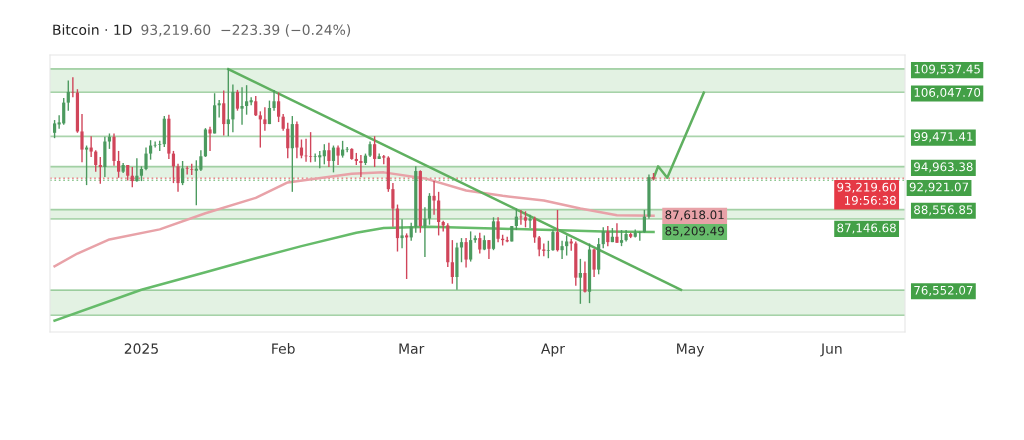  Describe the element at coordinates (141, 348) in the screenshot. I see `x-tick-label: 2025` at that location.